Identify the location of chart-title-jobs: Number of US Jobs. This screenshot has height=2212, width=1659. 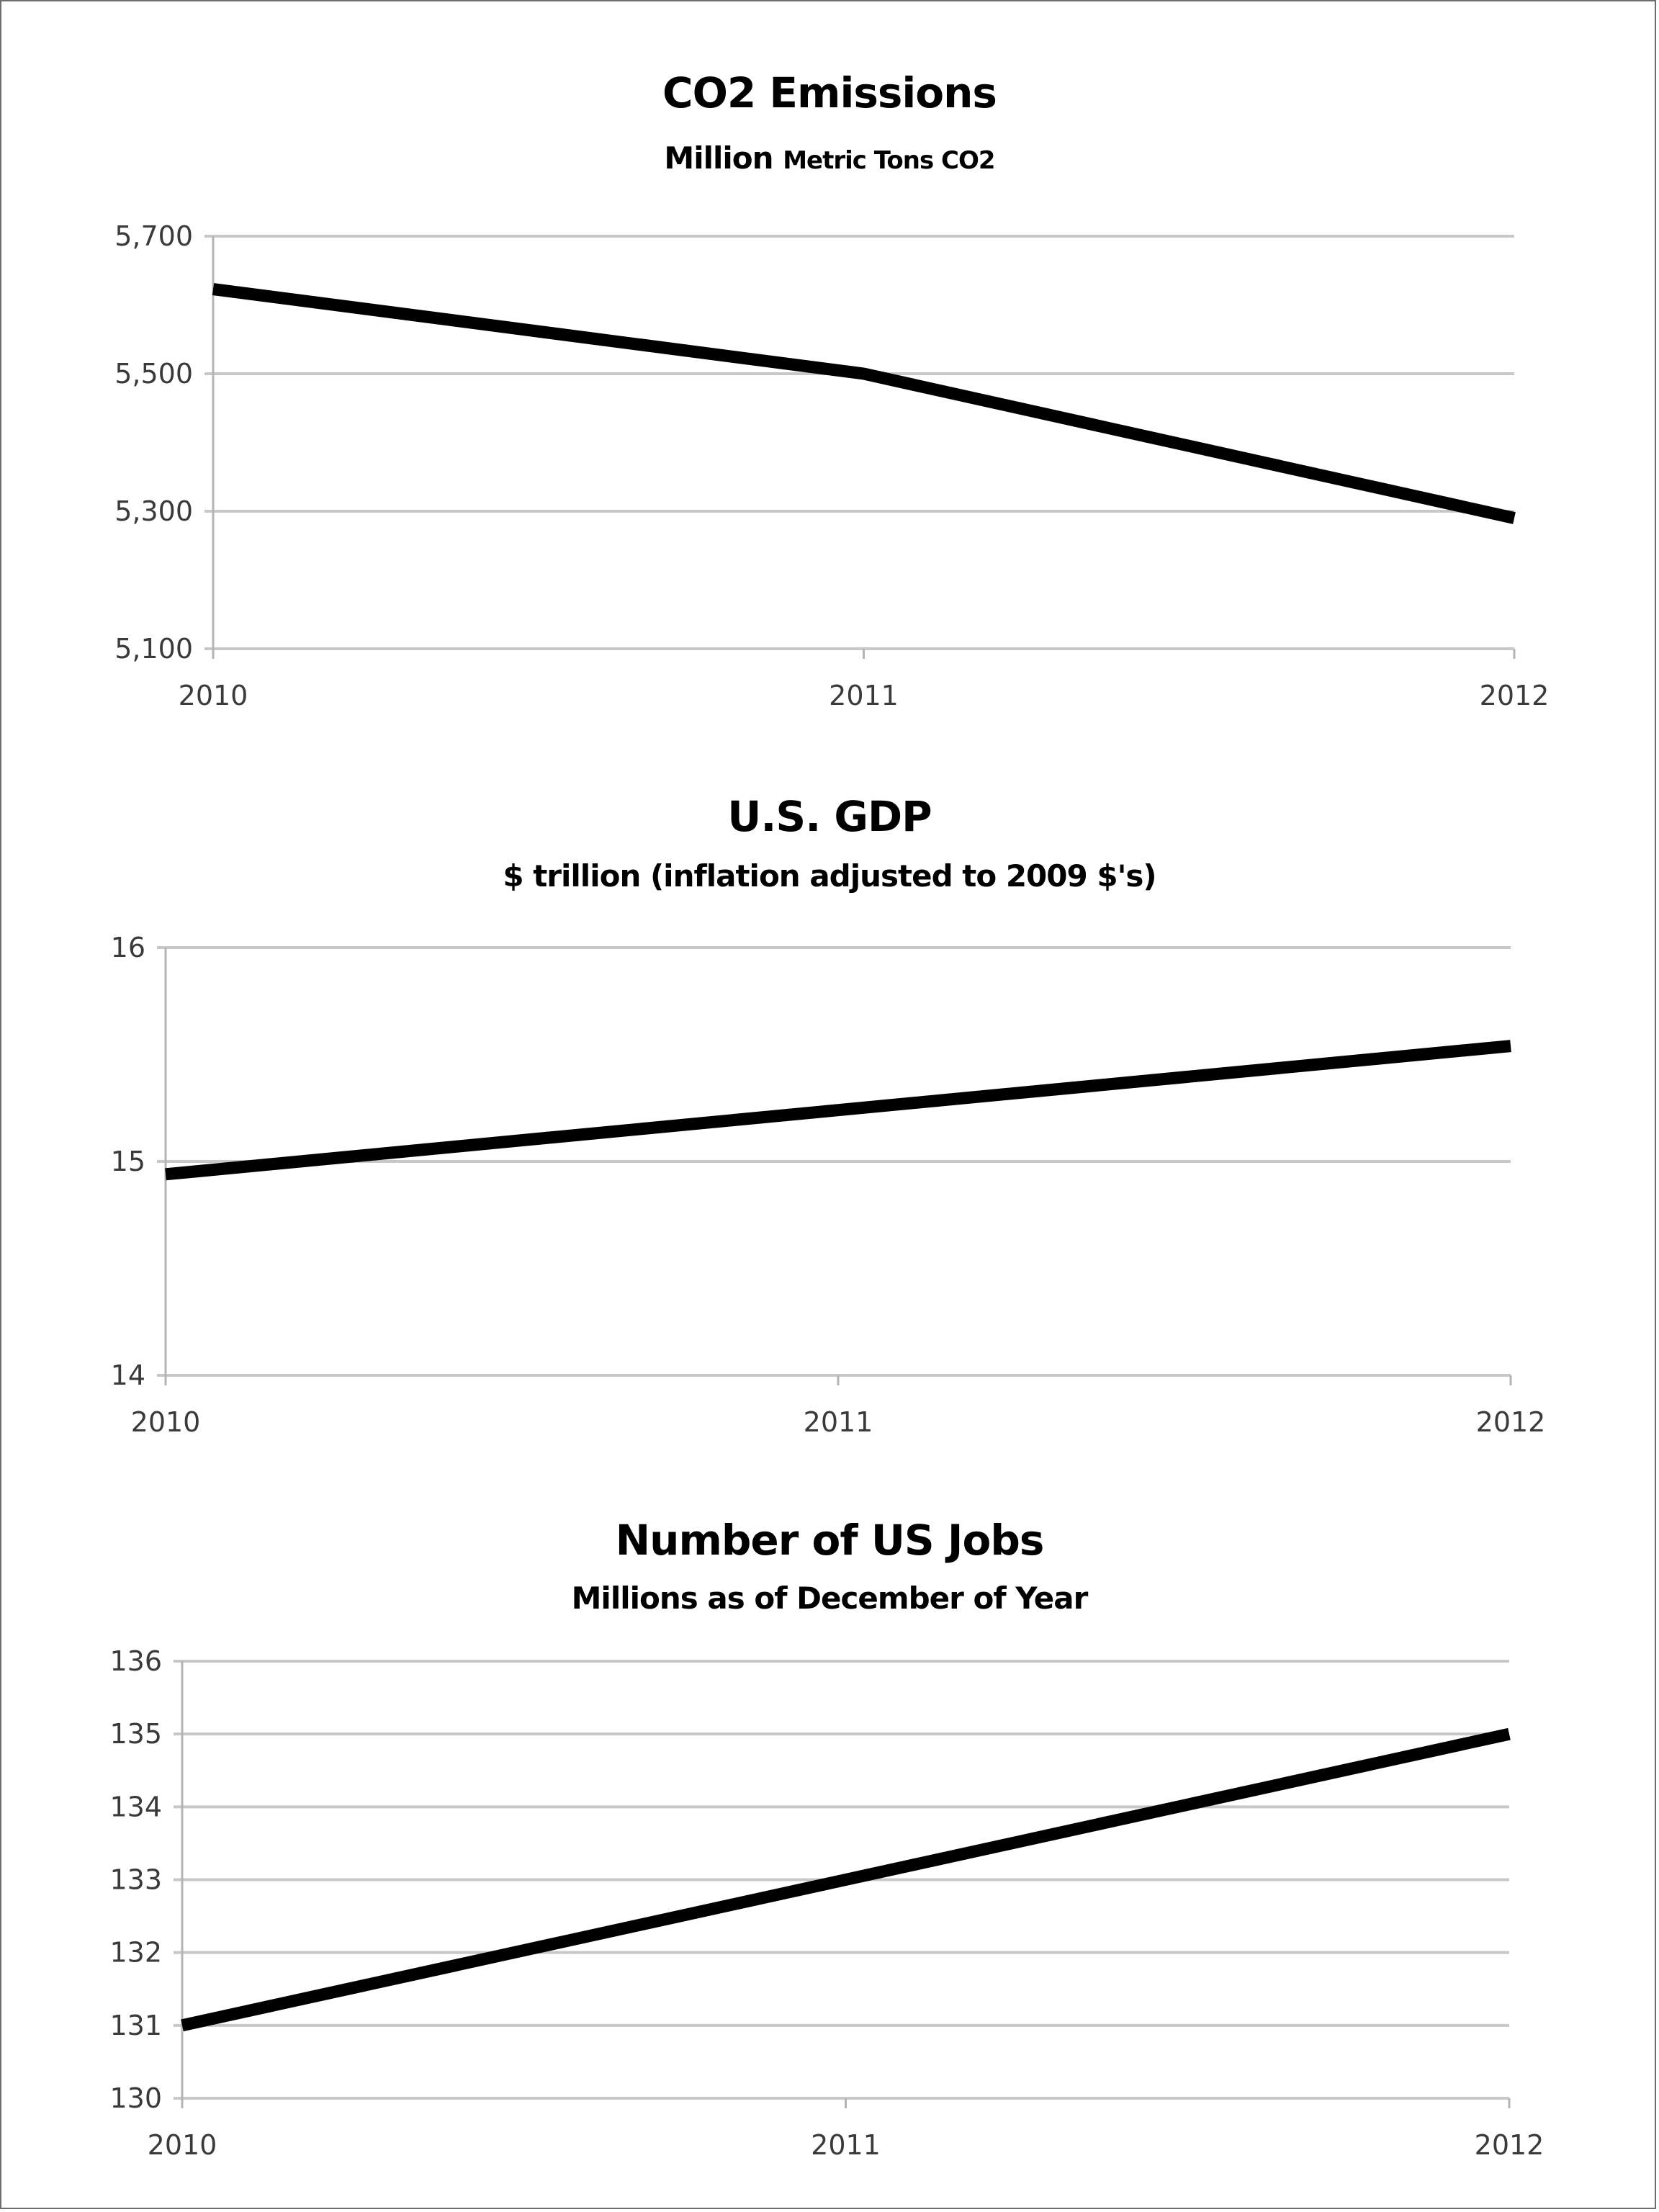
(830, 1541).